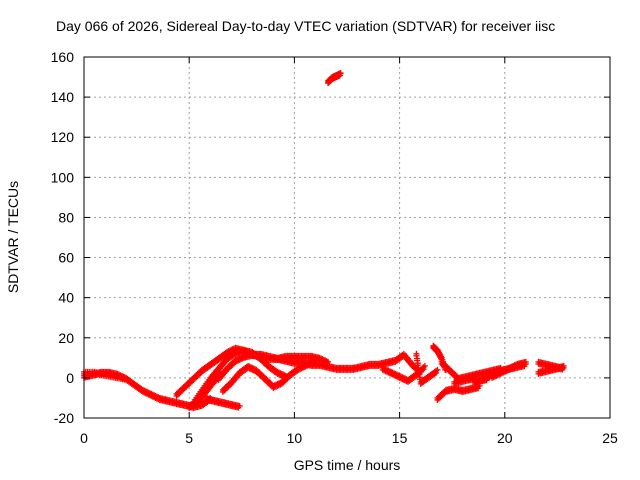 This screenshot has width=640, height=480. I want to click on series-track-i, so click(334, 78).